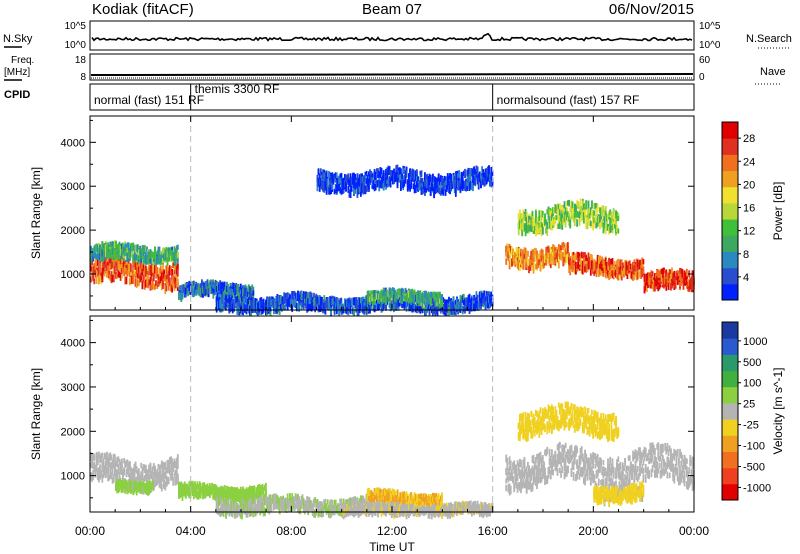 This screenshot has height=554, width=800. Describe the element at coordinates (392, 37) in the screenshot. I see `nsky-trace` at that location.